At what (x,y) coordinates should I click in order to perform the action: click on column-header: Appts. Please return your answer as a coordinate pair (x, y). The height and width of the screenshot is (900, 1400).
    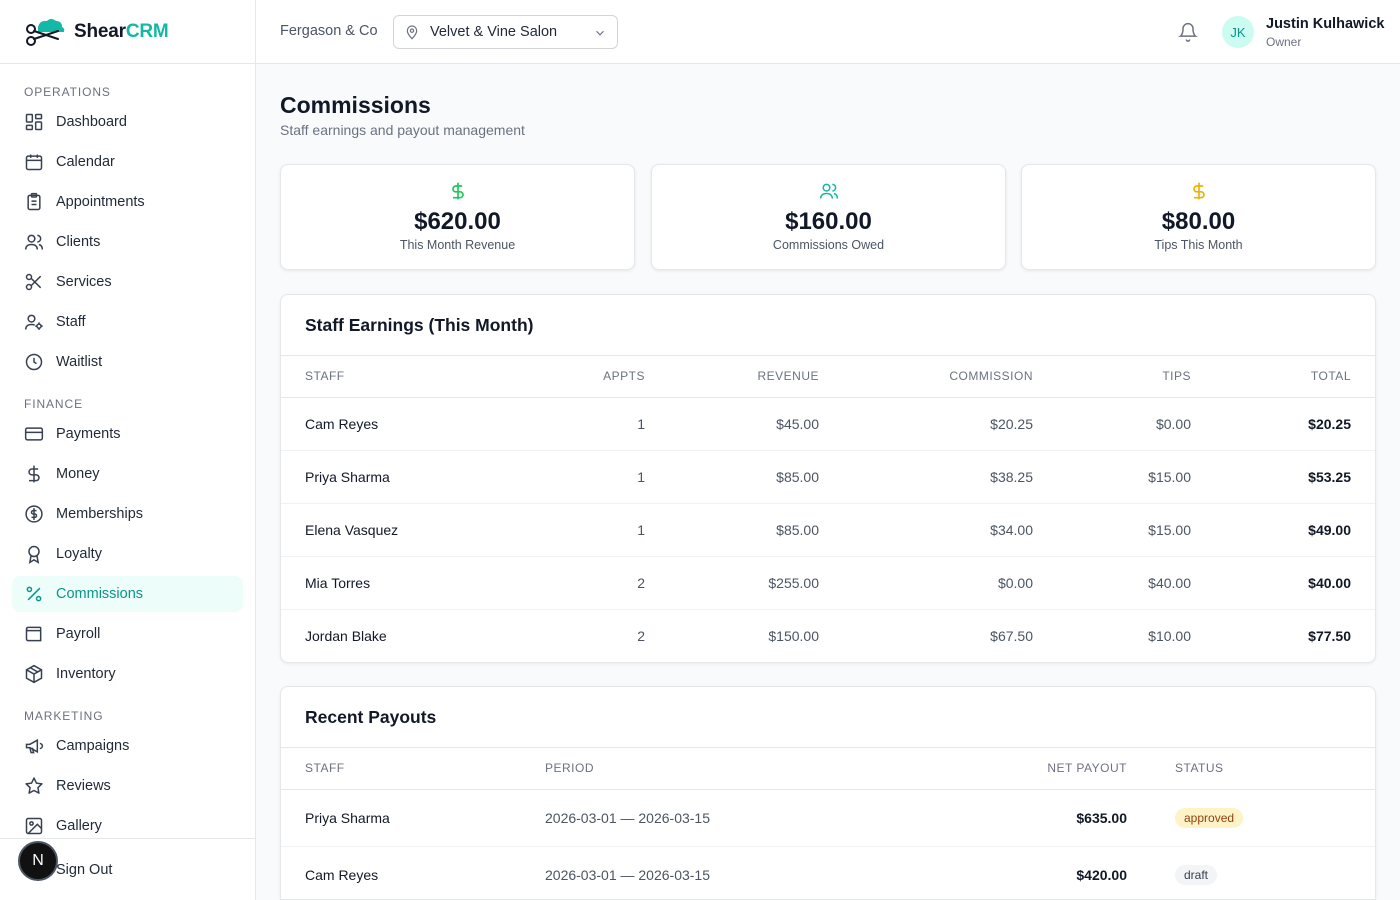
    Looking at the image, I should click on (605, 377).